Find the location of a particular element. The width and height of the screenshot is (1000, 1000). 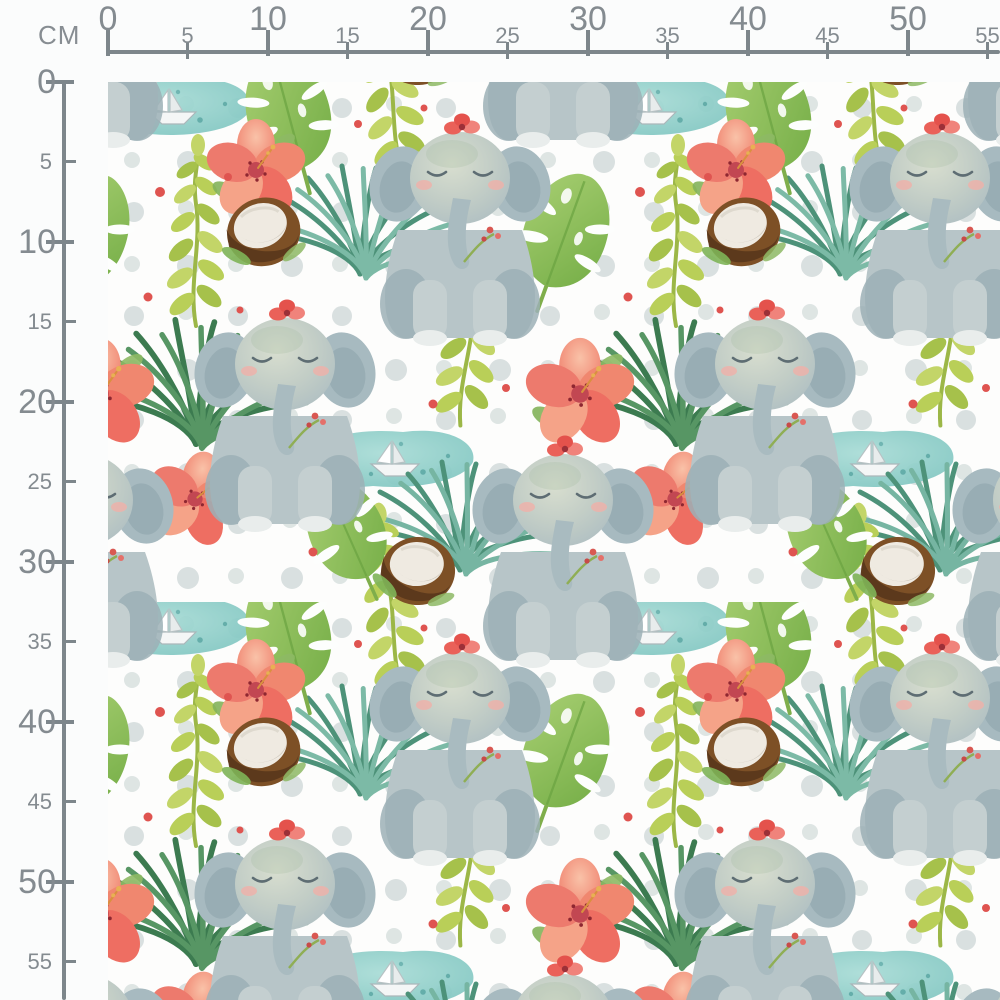

left-tick-label: 35 is located at coordinates (39, 641).